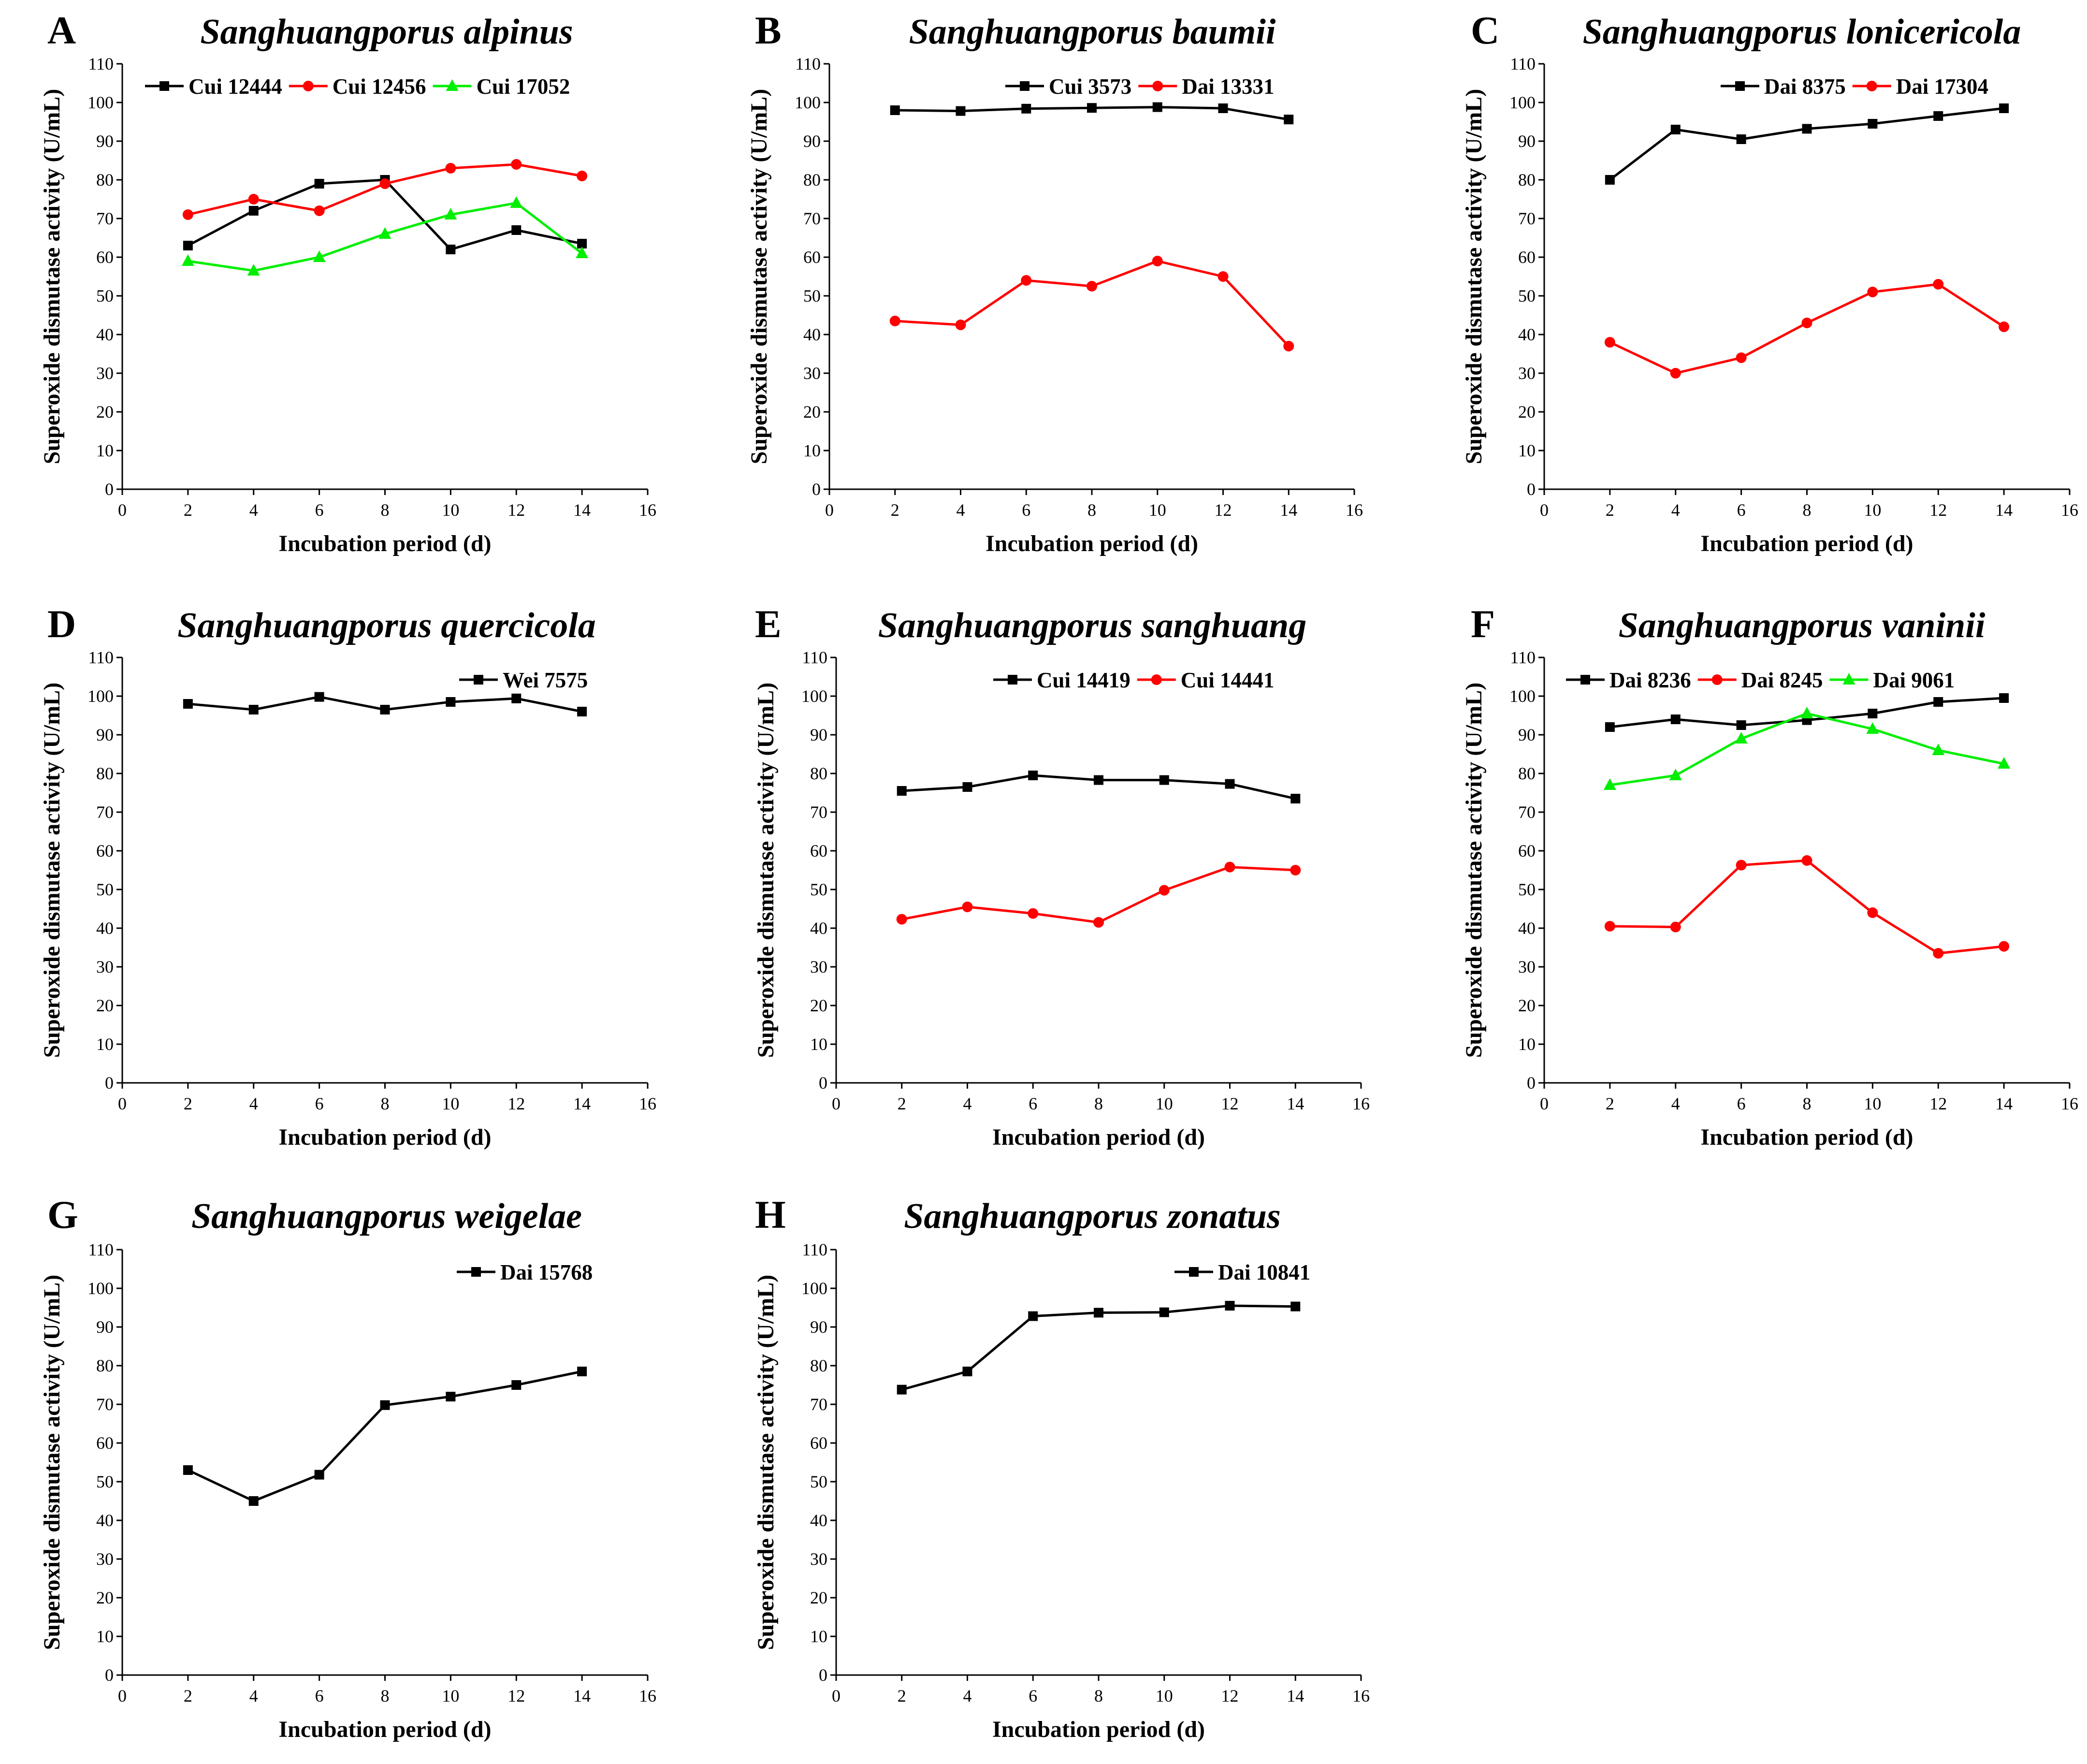  I want to click on x-tick-label: 2, so click(902, 1696).